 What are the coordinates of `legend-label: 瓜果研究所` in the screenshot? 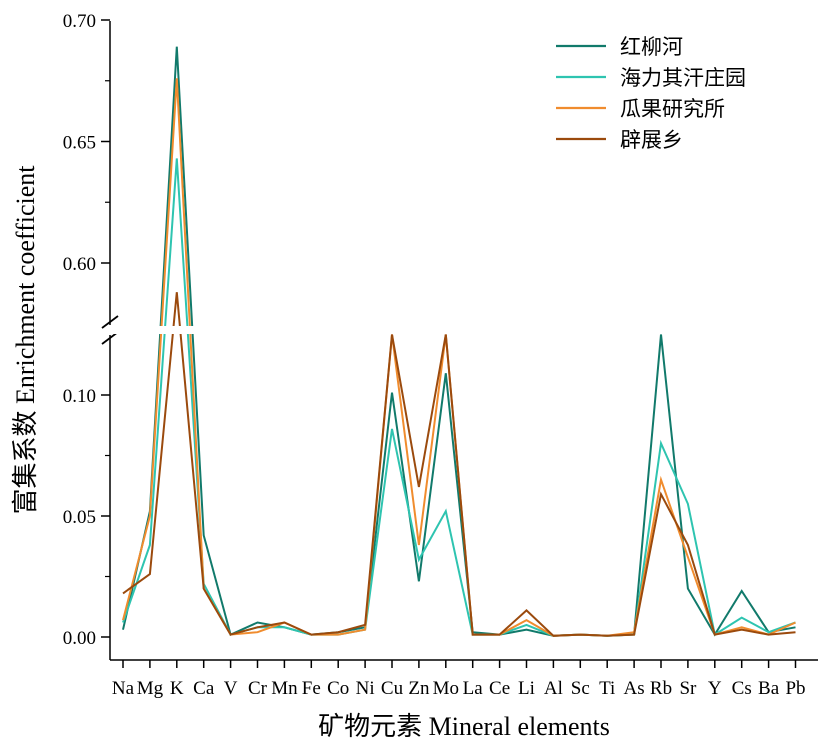 It's located at (672, 109).